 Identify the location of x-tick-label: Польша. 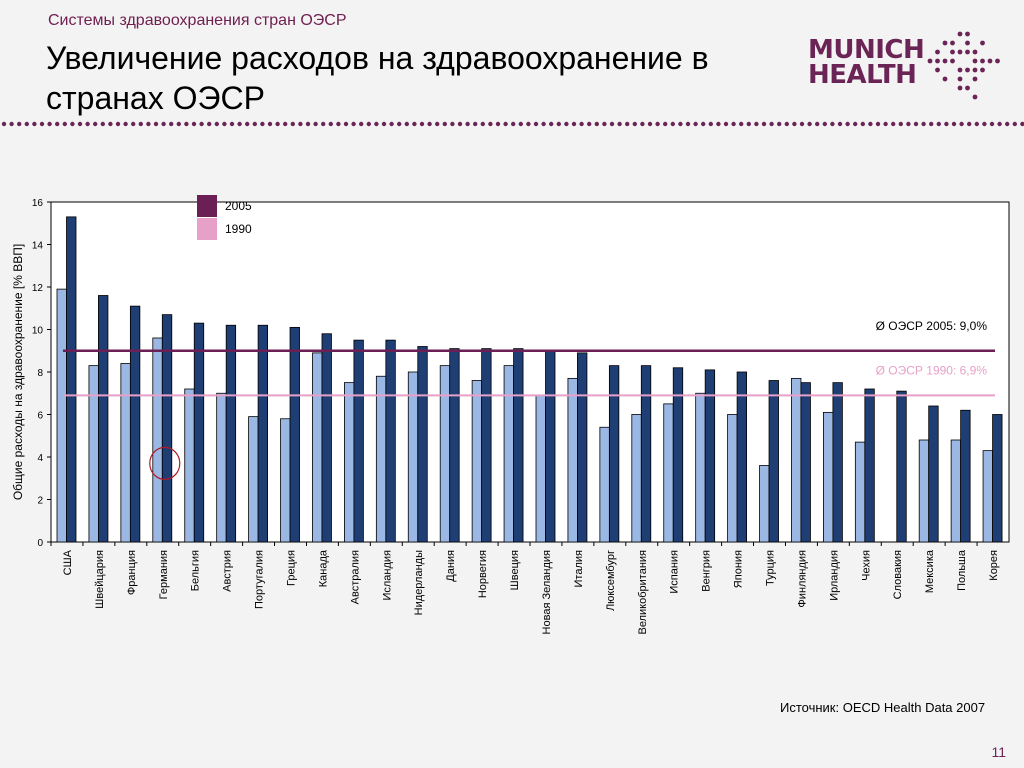
(962, 570).